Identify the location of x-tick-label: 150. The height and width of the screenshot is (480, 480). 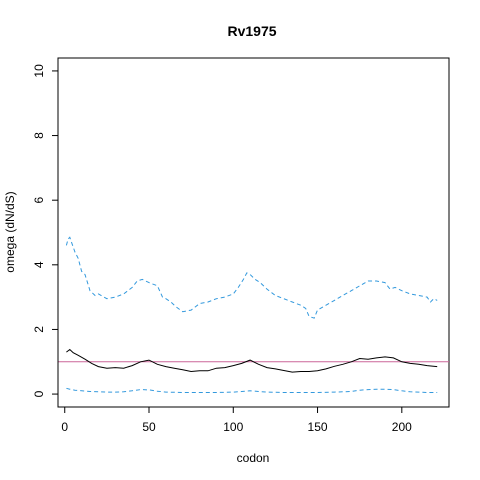
(318, 427).